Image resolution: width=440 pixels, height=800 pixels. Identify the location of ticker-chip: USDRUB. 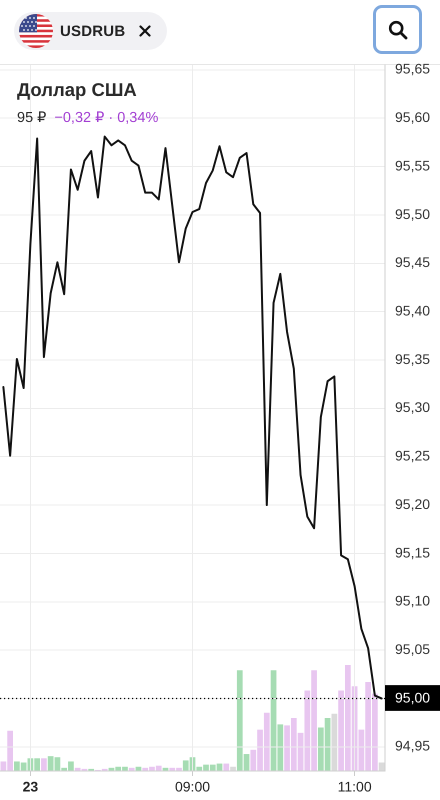
(91, 31).